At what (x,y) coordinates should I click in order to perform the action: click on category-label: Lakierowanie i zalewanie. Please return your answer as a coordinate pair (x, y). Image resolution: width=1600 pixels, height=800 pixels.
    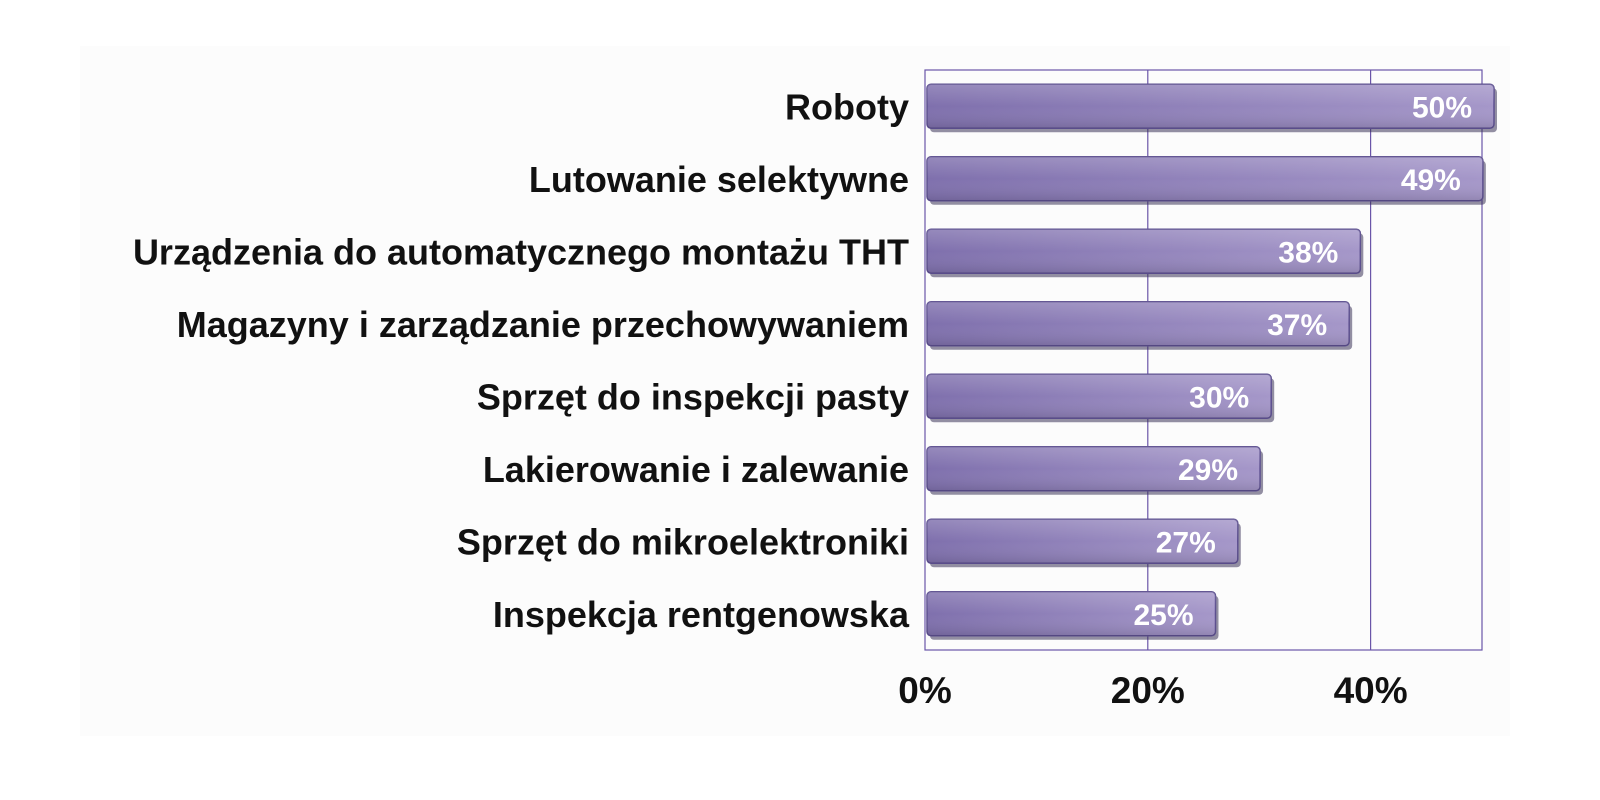
    Looking at the image, I should click on (696, 469).